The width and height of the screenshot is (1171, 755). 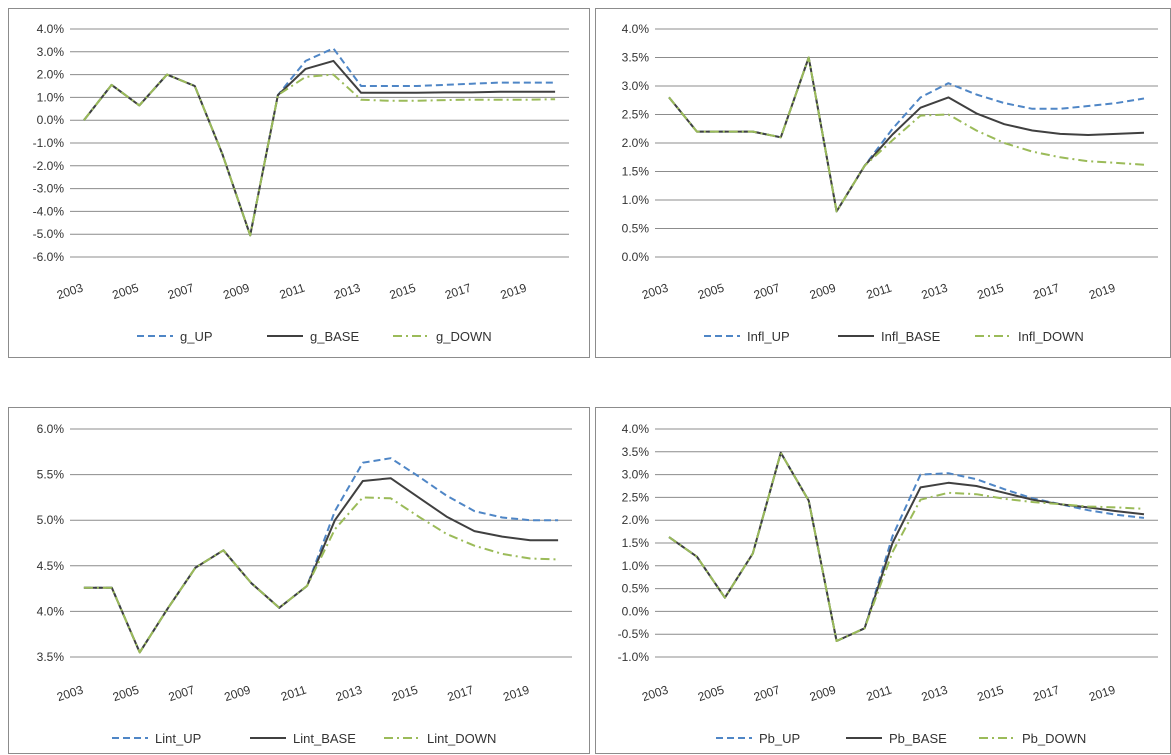 I want to click on legend-label-infl-base: Infl_BASE, so click(x=911, y=336).